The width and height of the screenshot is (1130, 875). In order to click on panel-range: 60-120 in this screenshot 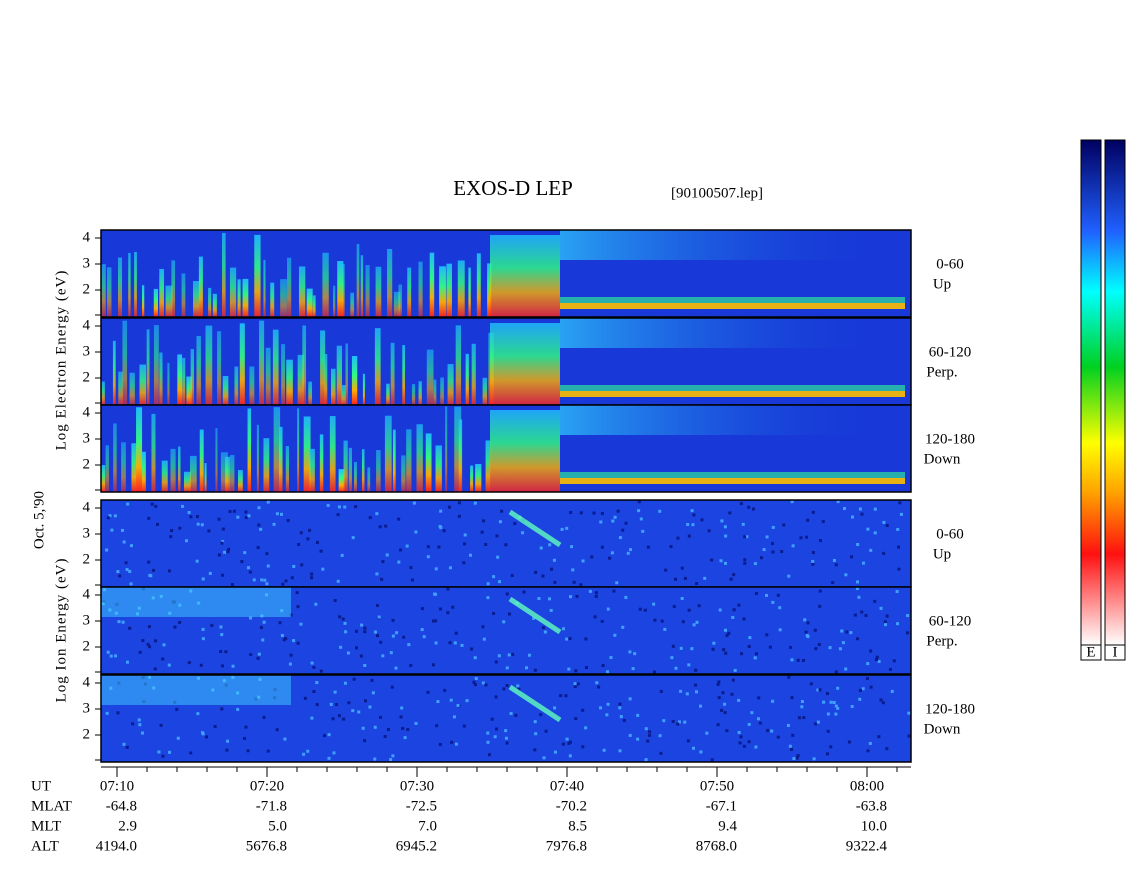, I will do `click(950, 352)`.